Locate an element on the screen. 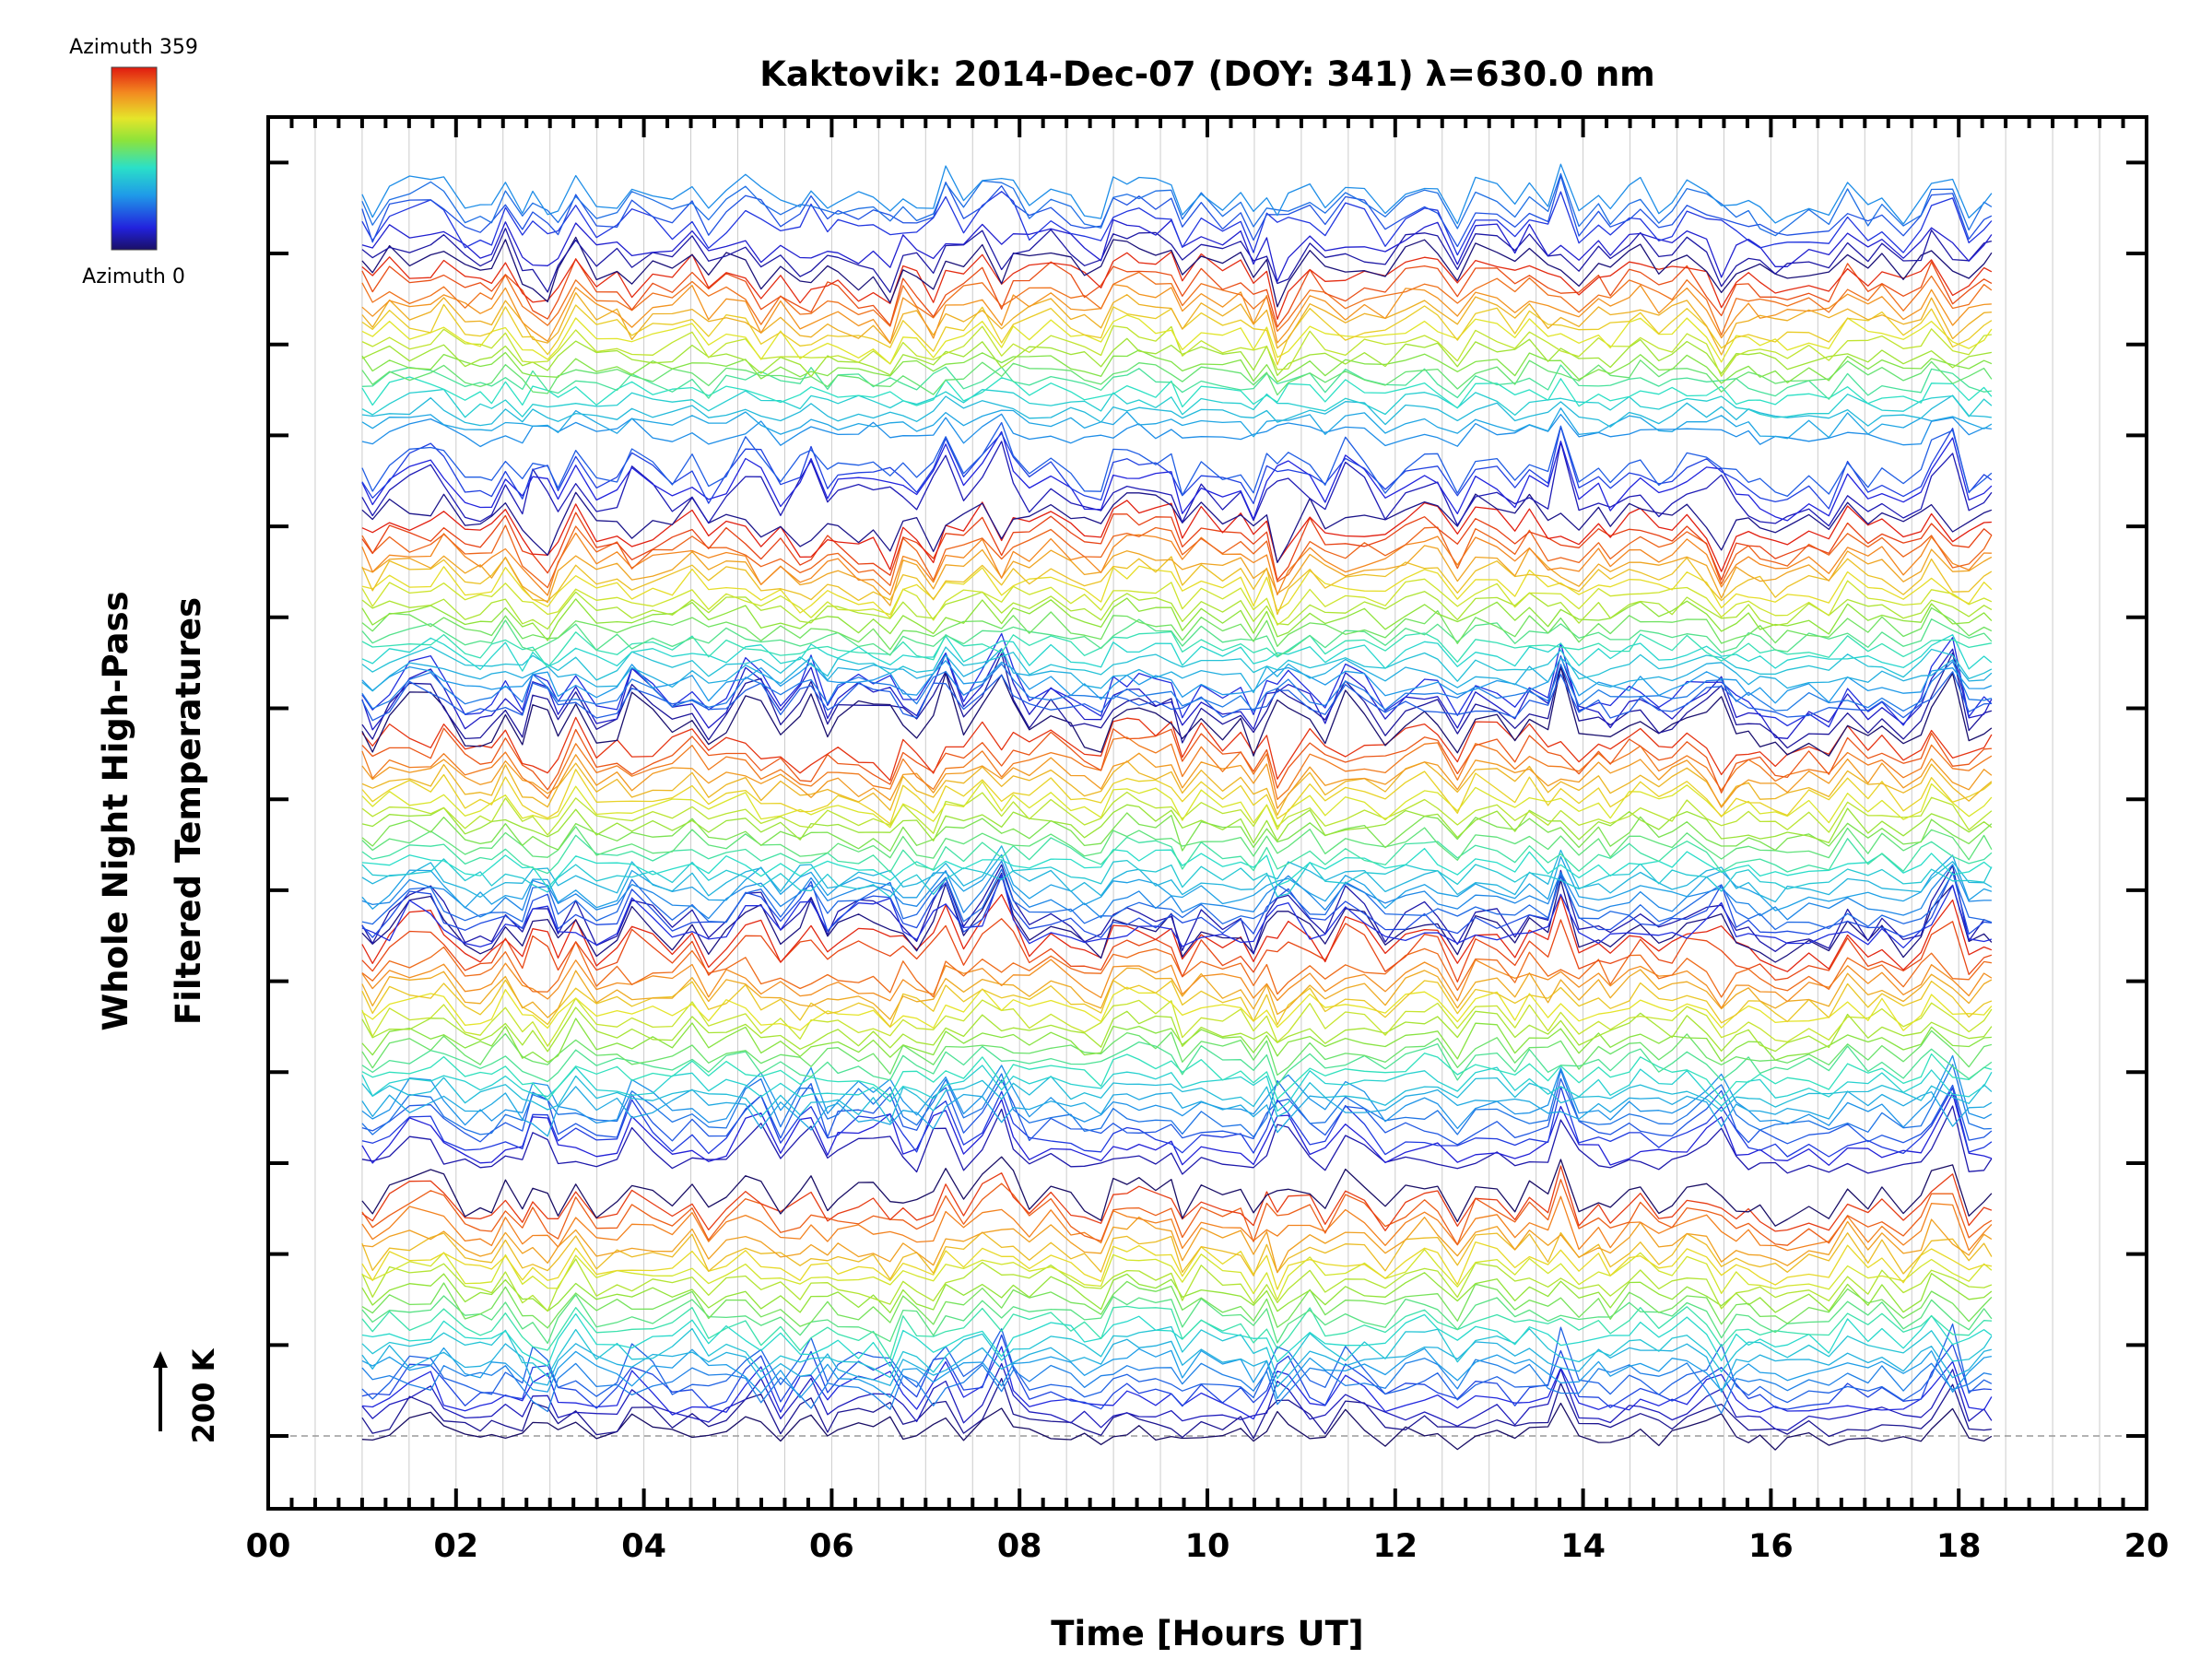 Image resolution: width=2212 pixels, height=1659 pixels. x-tick-label: 00 is located at coordinates (268, 1546).